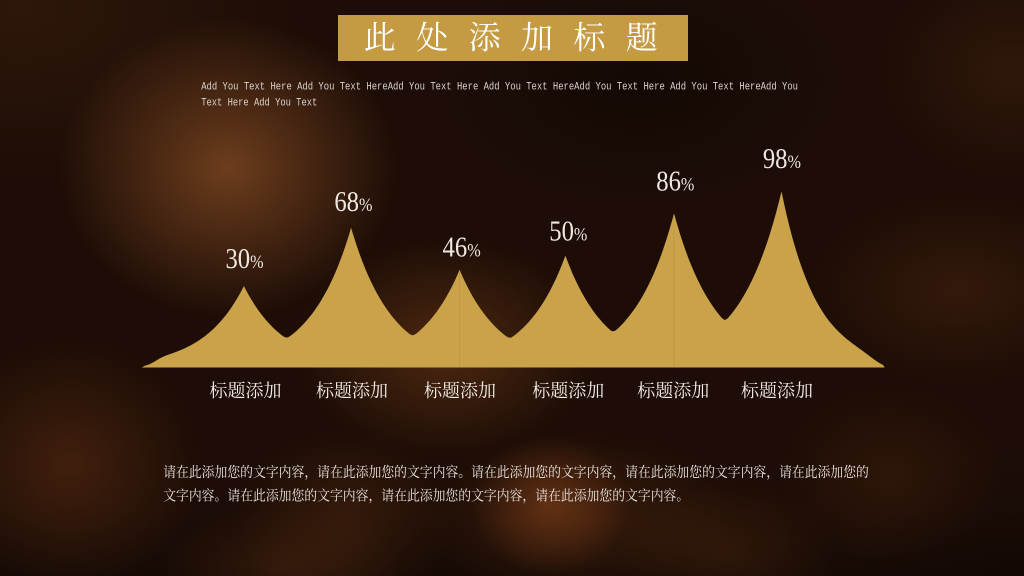 This screenshot has height=576, width=1024. Describe the element at coordinates (782, 158) in the screenshot. I see `svg-text: 98%` at that location.